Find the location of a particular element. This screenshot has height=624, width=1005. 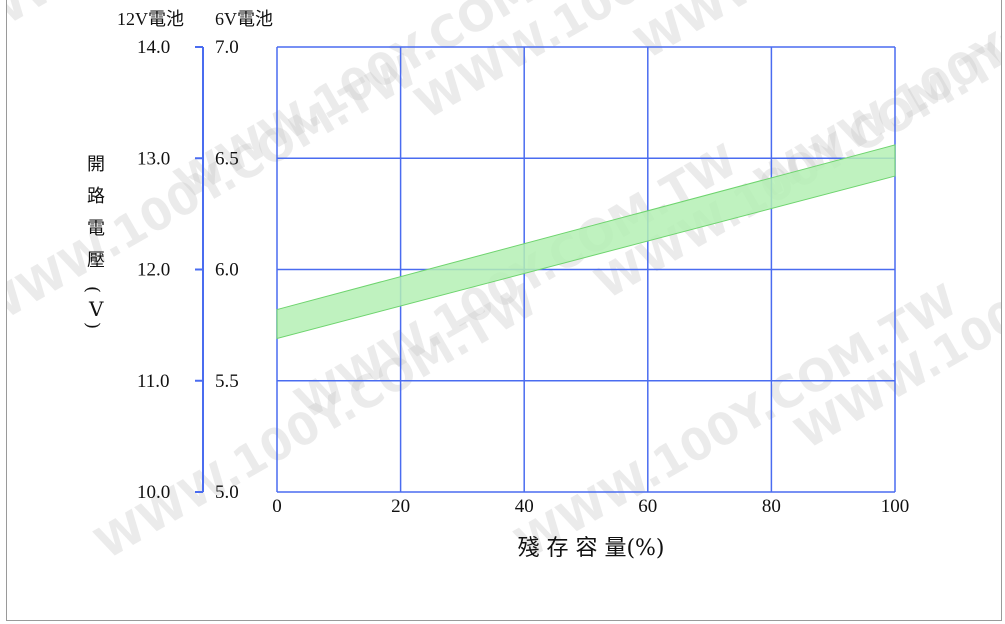

y-axis-label-char: 開 is located at coordinates (96, 164).